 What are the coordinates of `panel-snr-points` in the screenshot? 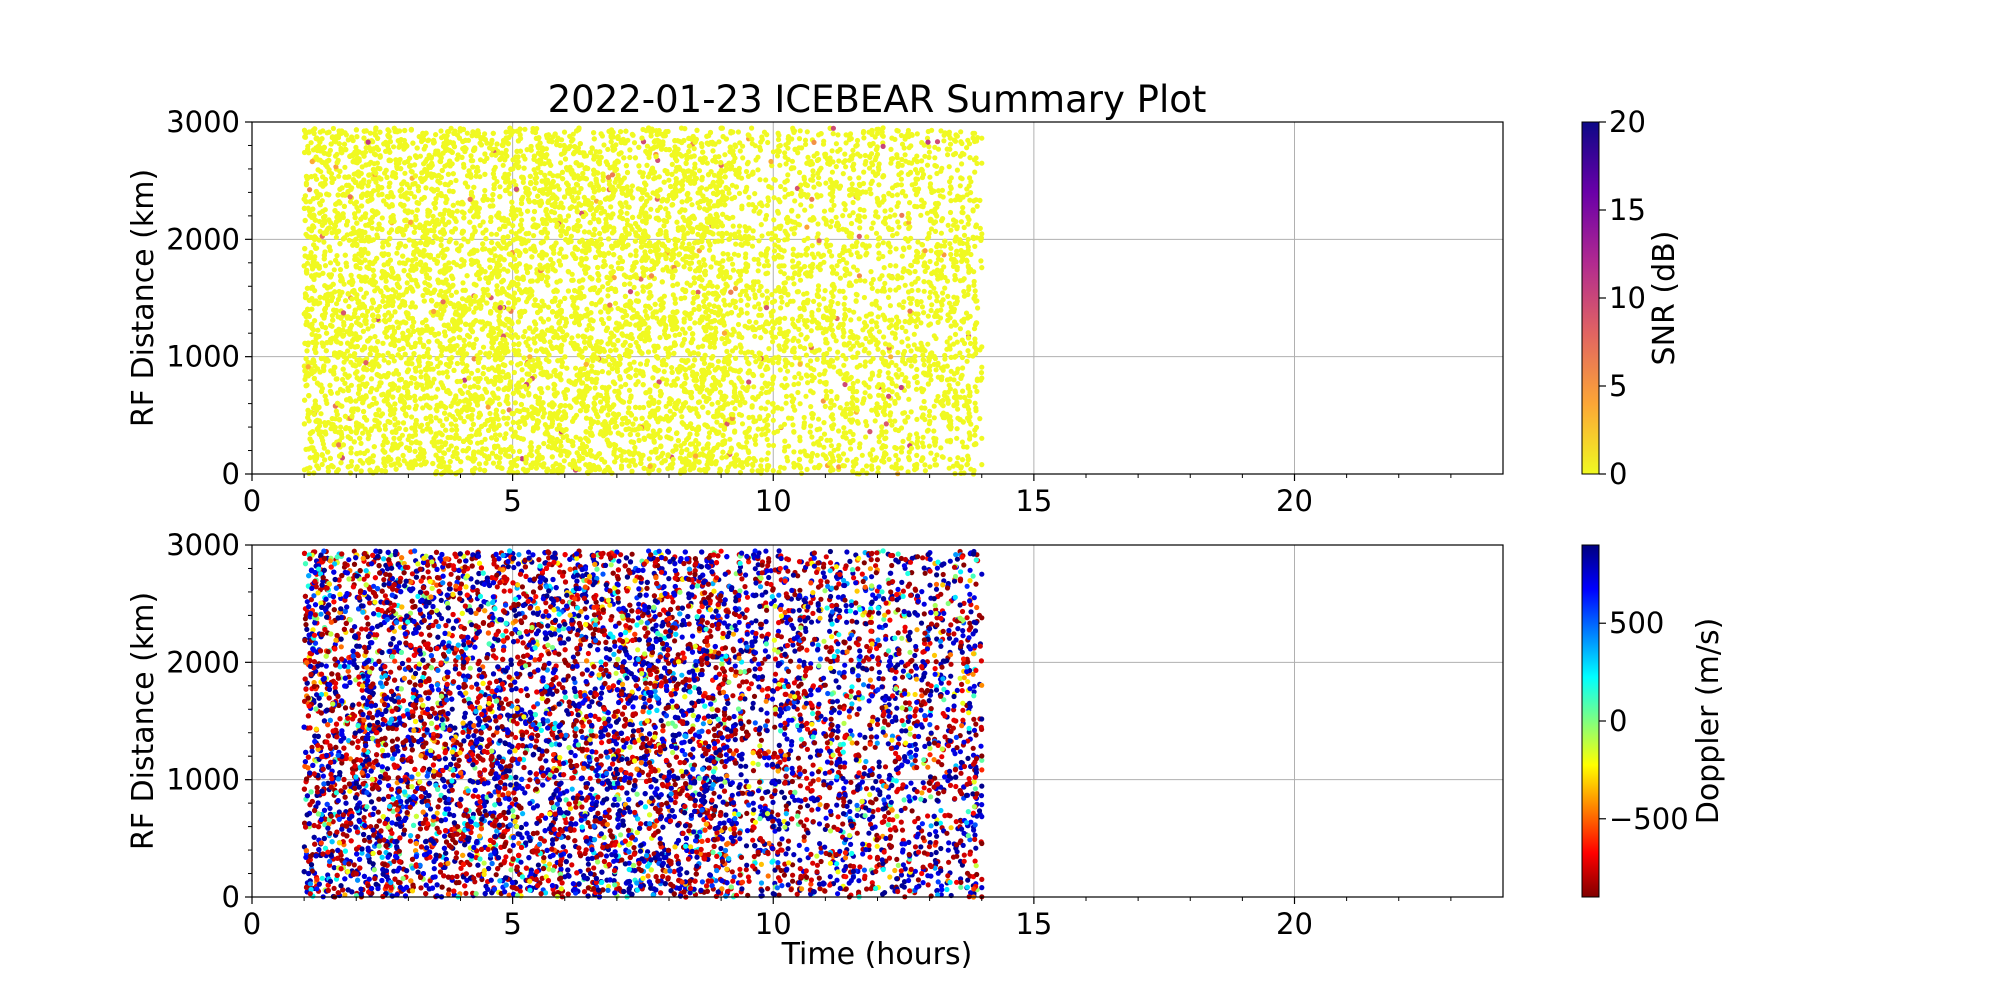 It's located at (643, 300).